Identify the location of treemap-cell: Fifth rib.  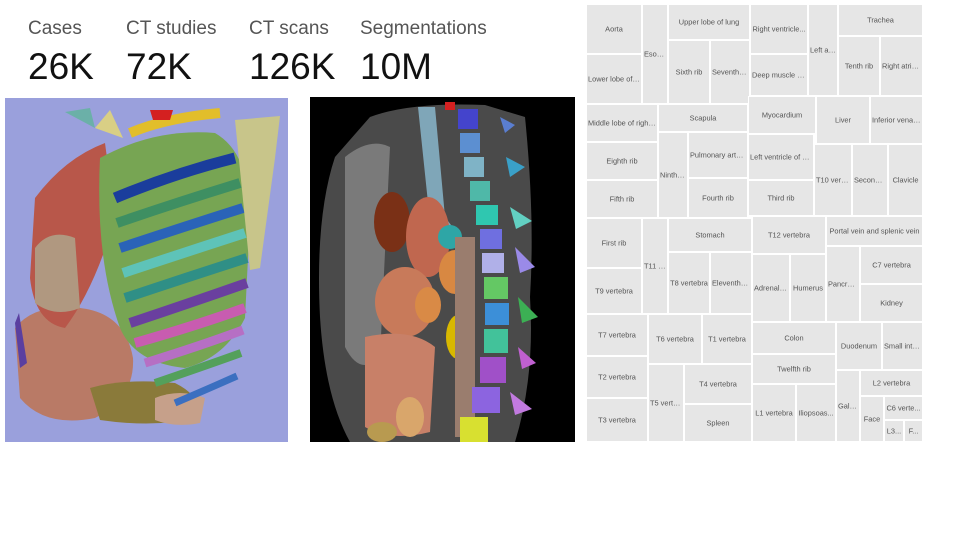
(622, 199).